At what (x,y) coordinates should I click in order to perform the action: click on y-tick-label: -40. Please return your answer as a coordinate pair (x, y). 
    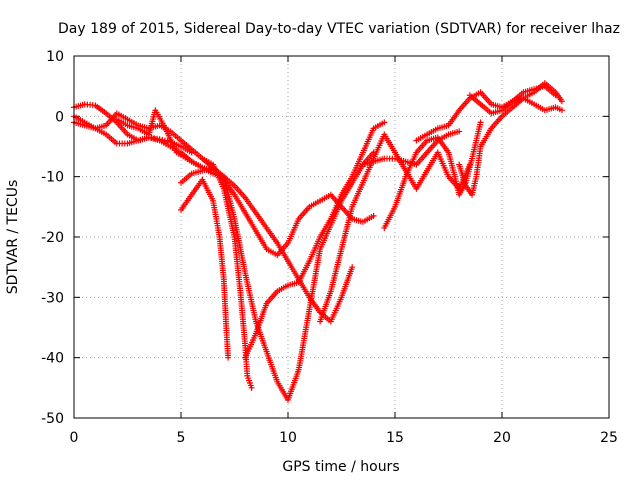
    Looking at the image, I should click on (52, 359).